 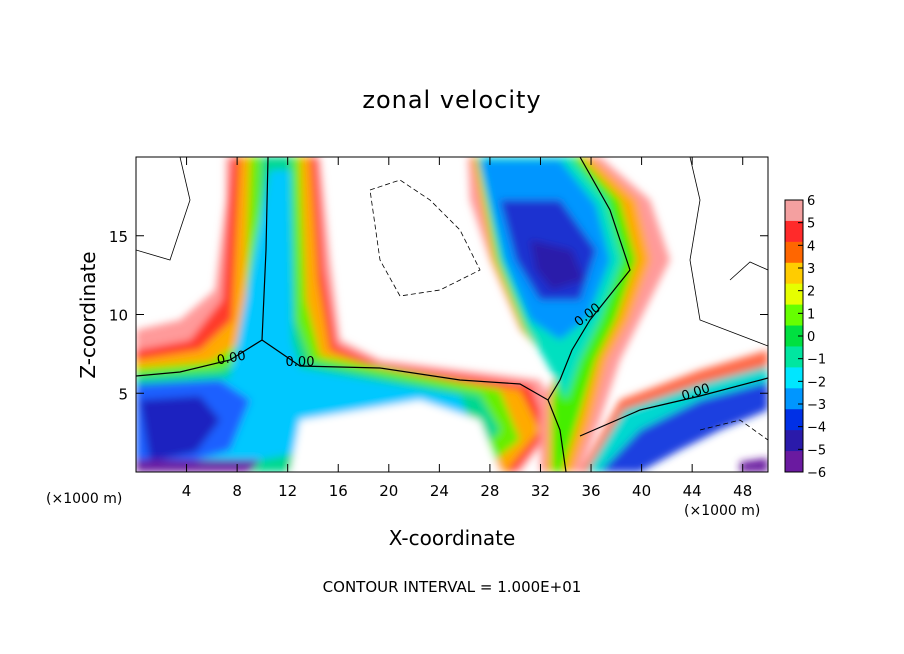 What do you see at coordinates (641, 491) in the screenshot?
I see `x-tick-label: 40` at bounding box center [641, 491].